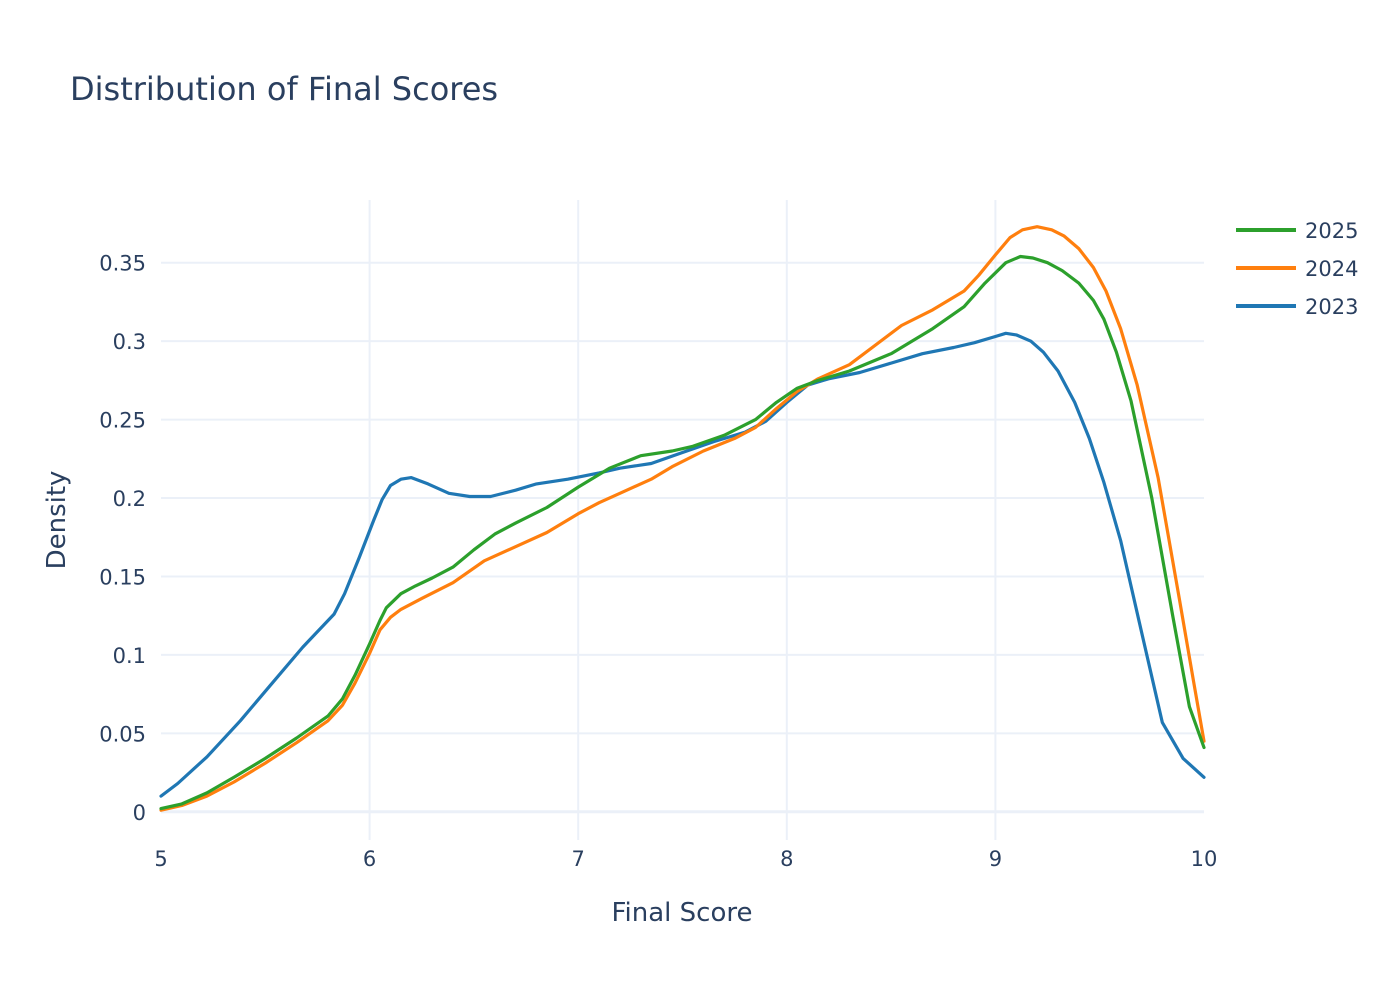 The image size is (1400, 1000). I want to click on y-tick-label: 0, so click(139, 813).